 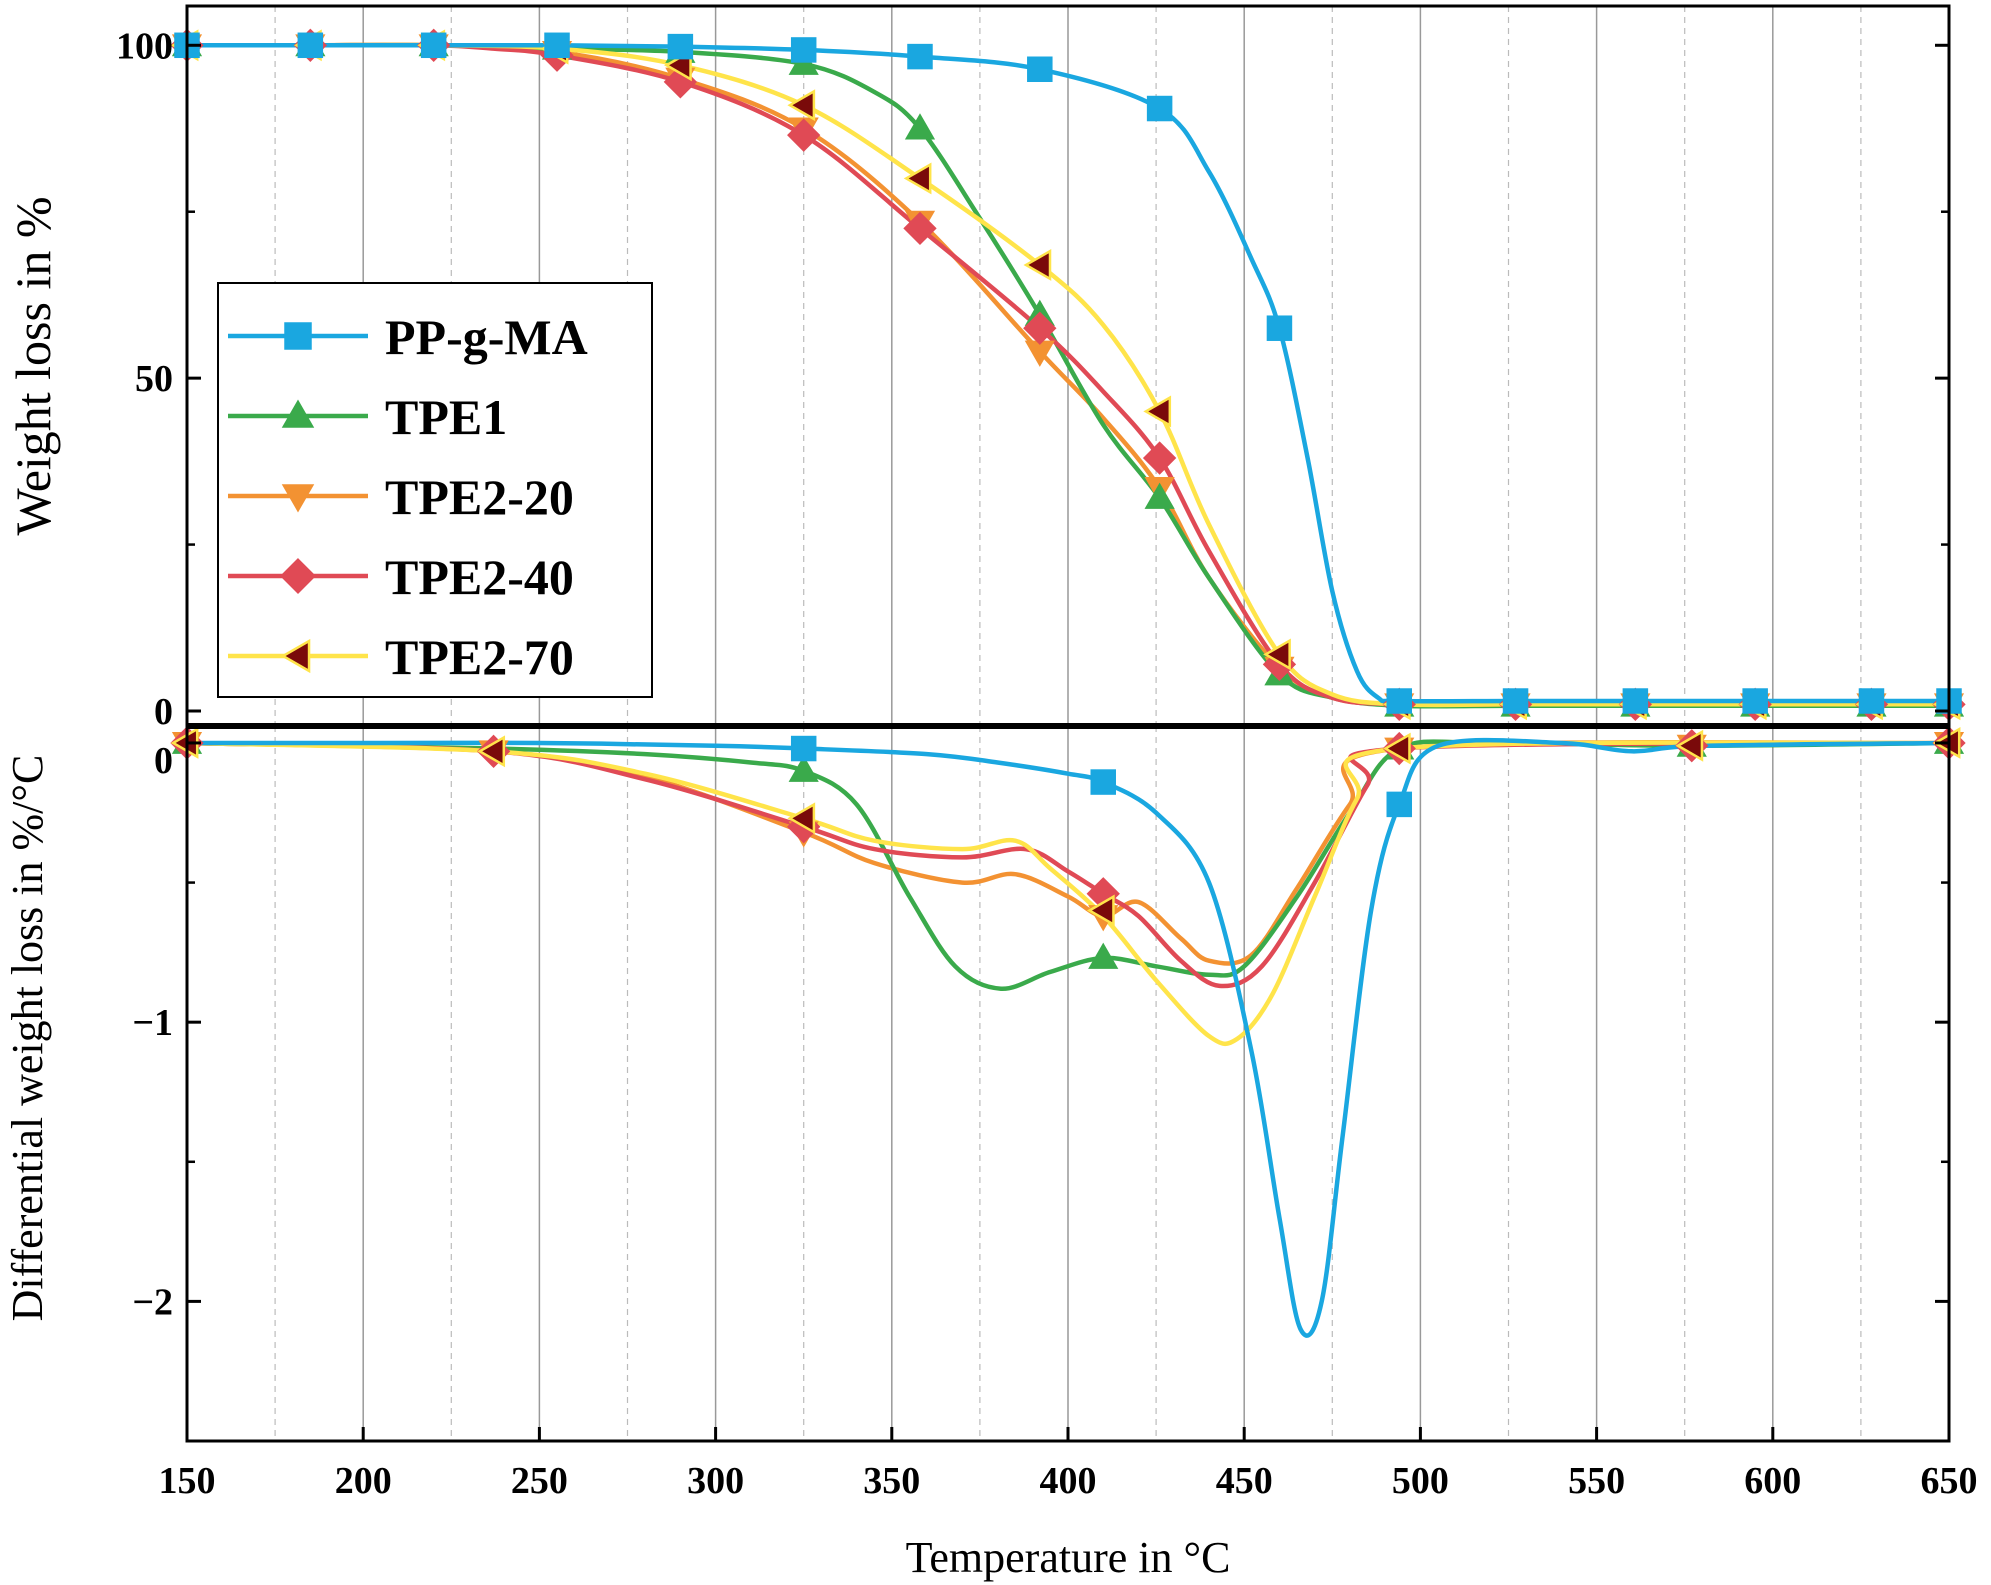 What do you see at coordinates (363, 1481) in the screenshot?
I see `x-tick-label: 200` at bounding box center [363, 1481].